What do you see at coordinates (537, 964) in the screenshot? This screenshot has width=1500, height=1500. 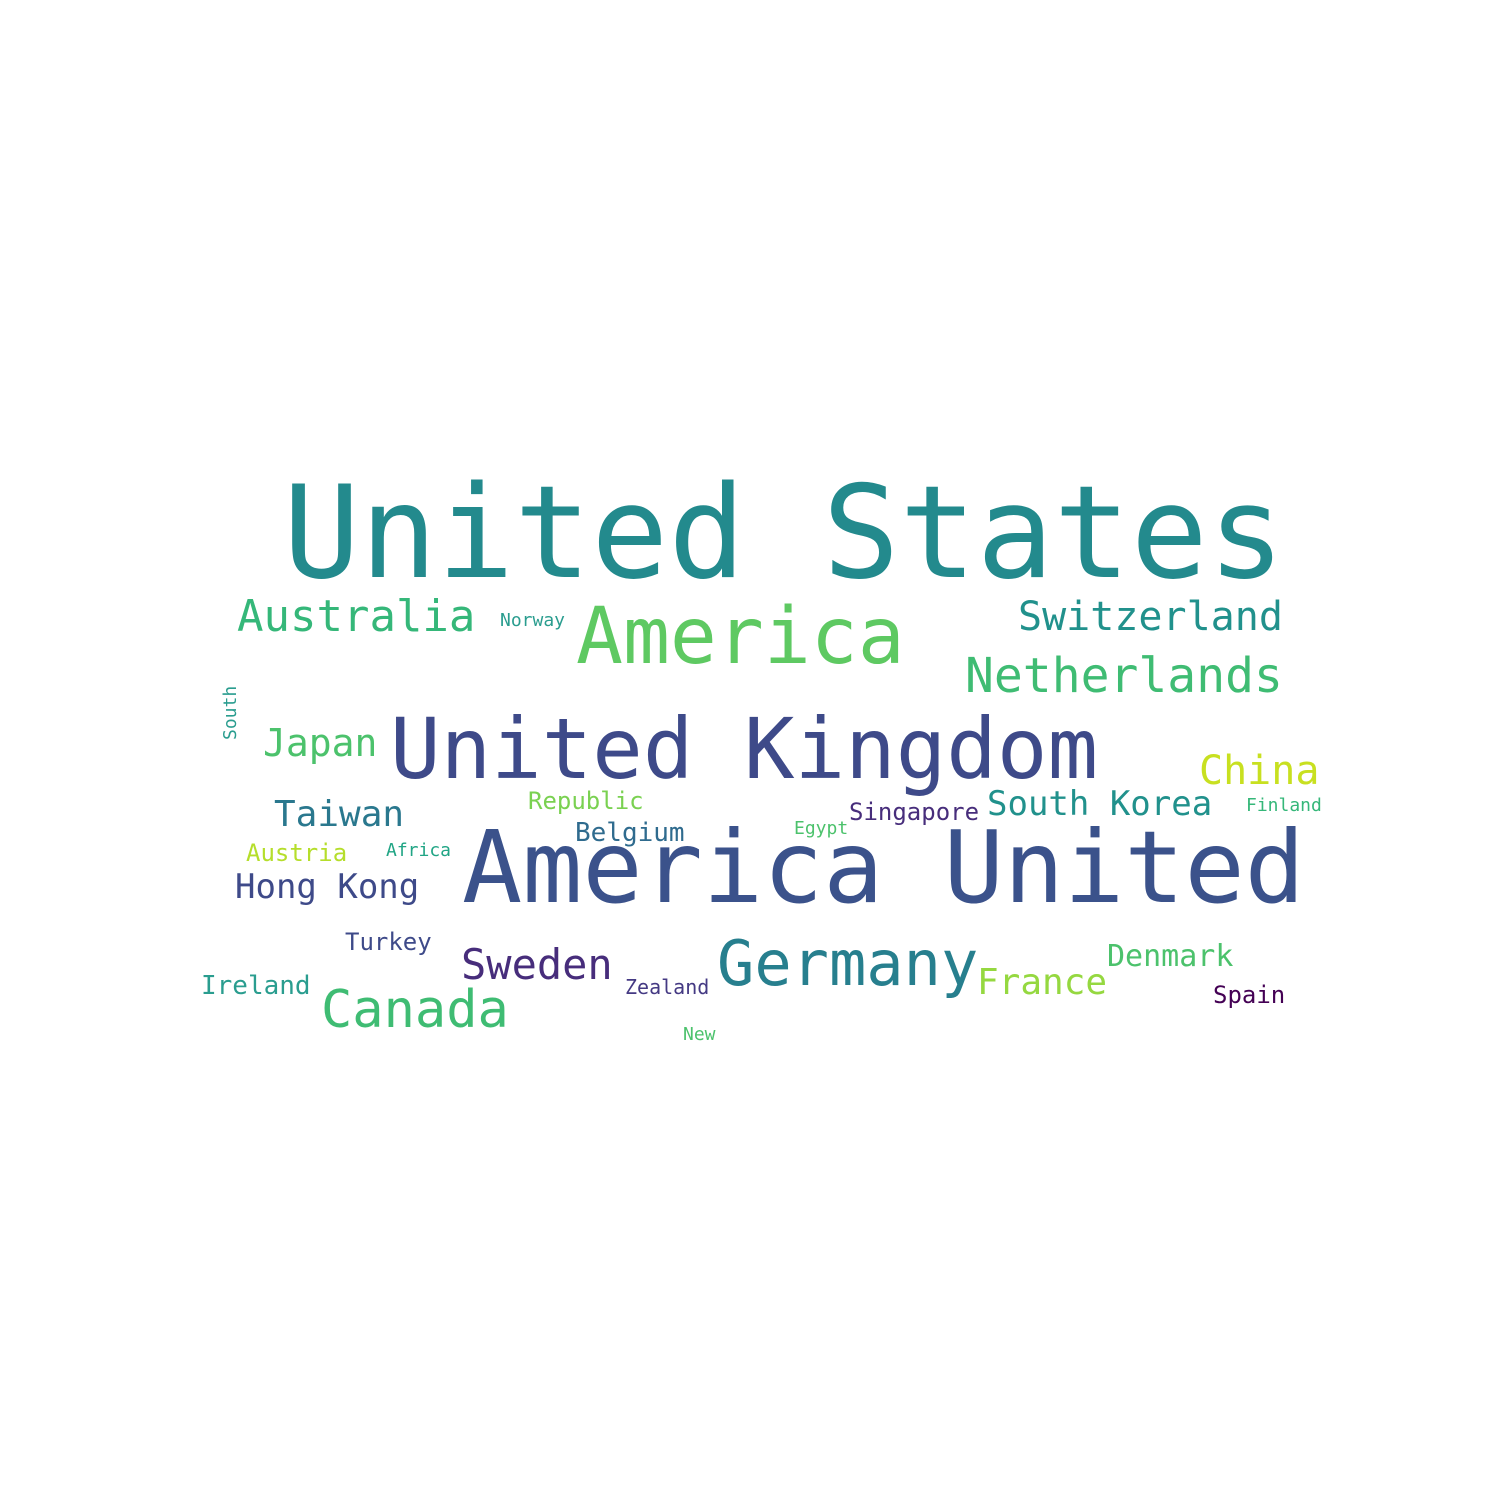 I see `word-sweden: Sweden` at bounding box center [537, 964].